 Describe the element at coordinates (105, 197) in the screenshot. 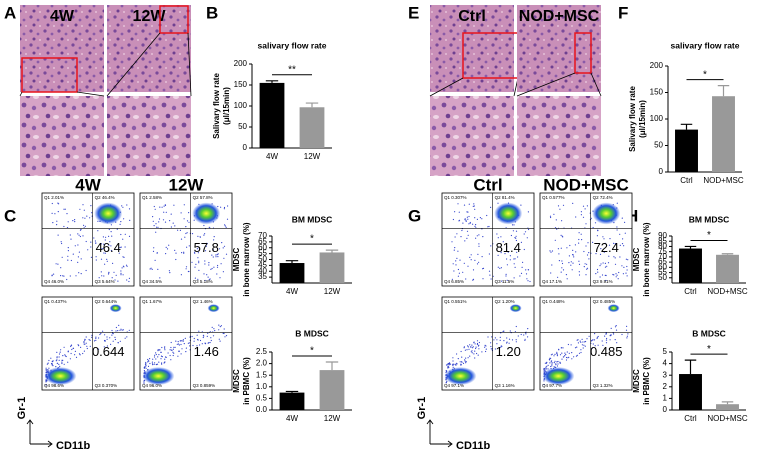

I see `quadrant-label: Q2 46.4%` at that location.